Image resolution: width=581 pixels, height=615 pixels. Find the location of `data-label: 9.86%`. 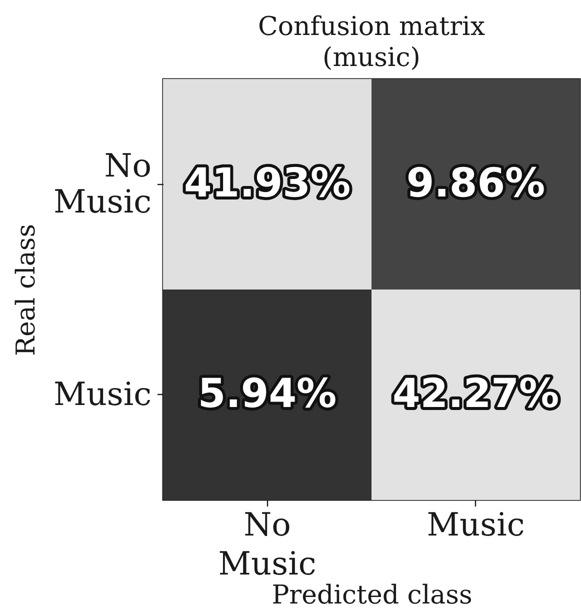

data-label: 9.86% is located at coordinates (476, 183).